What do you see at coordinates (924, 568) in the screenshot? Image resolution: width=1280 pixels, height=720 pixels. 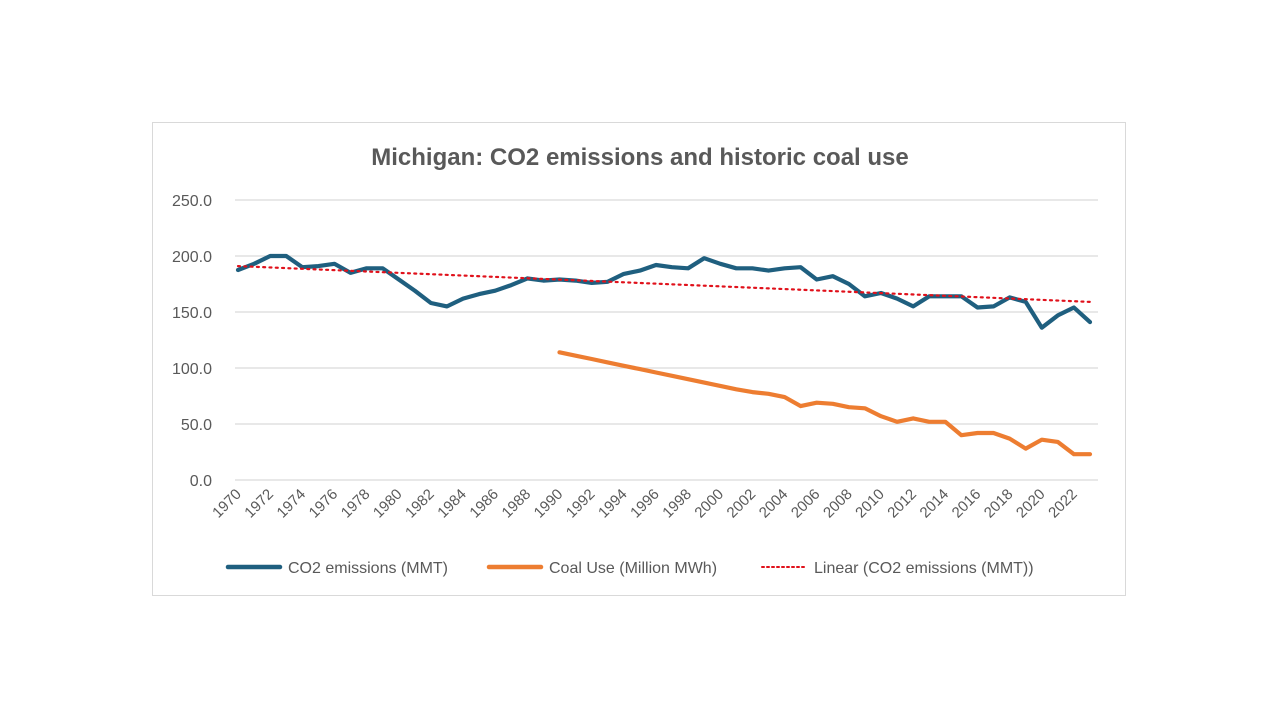 I see `legend-label: Linear (CO2 emissions (MMT))` at bounding box center [924, 568].